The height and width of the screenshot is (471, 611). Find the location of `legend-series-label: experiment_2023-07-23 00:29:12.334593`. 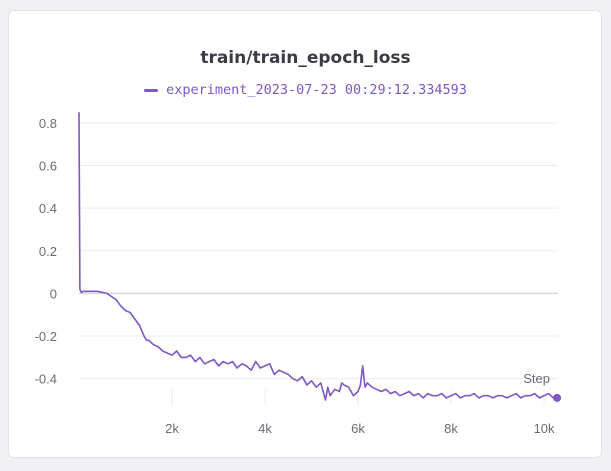

legend-series-label: experiment_2023-07-23 00:29:12.334593 is located at coordinates (316, 90).